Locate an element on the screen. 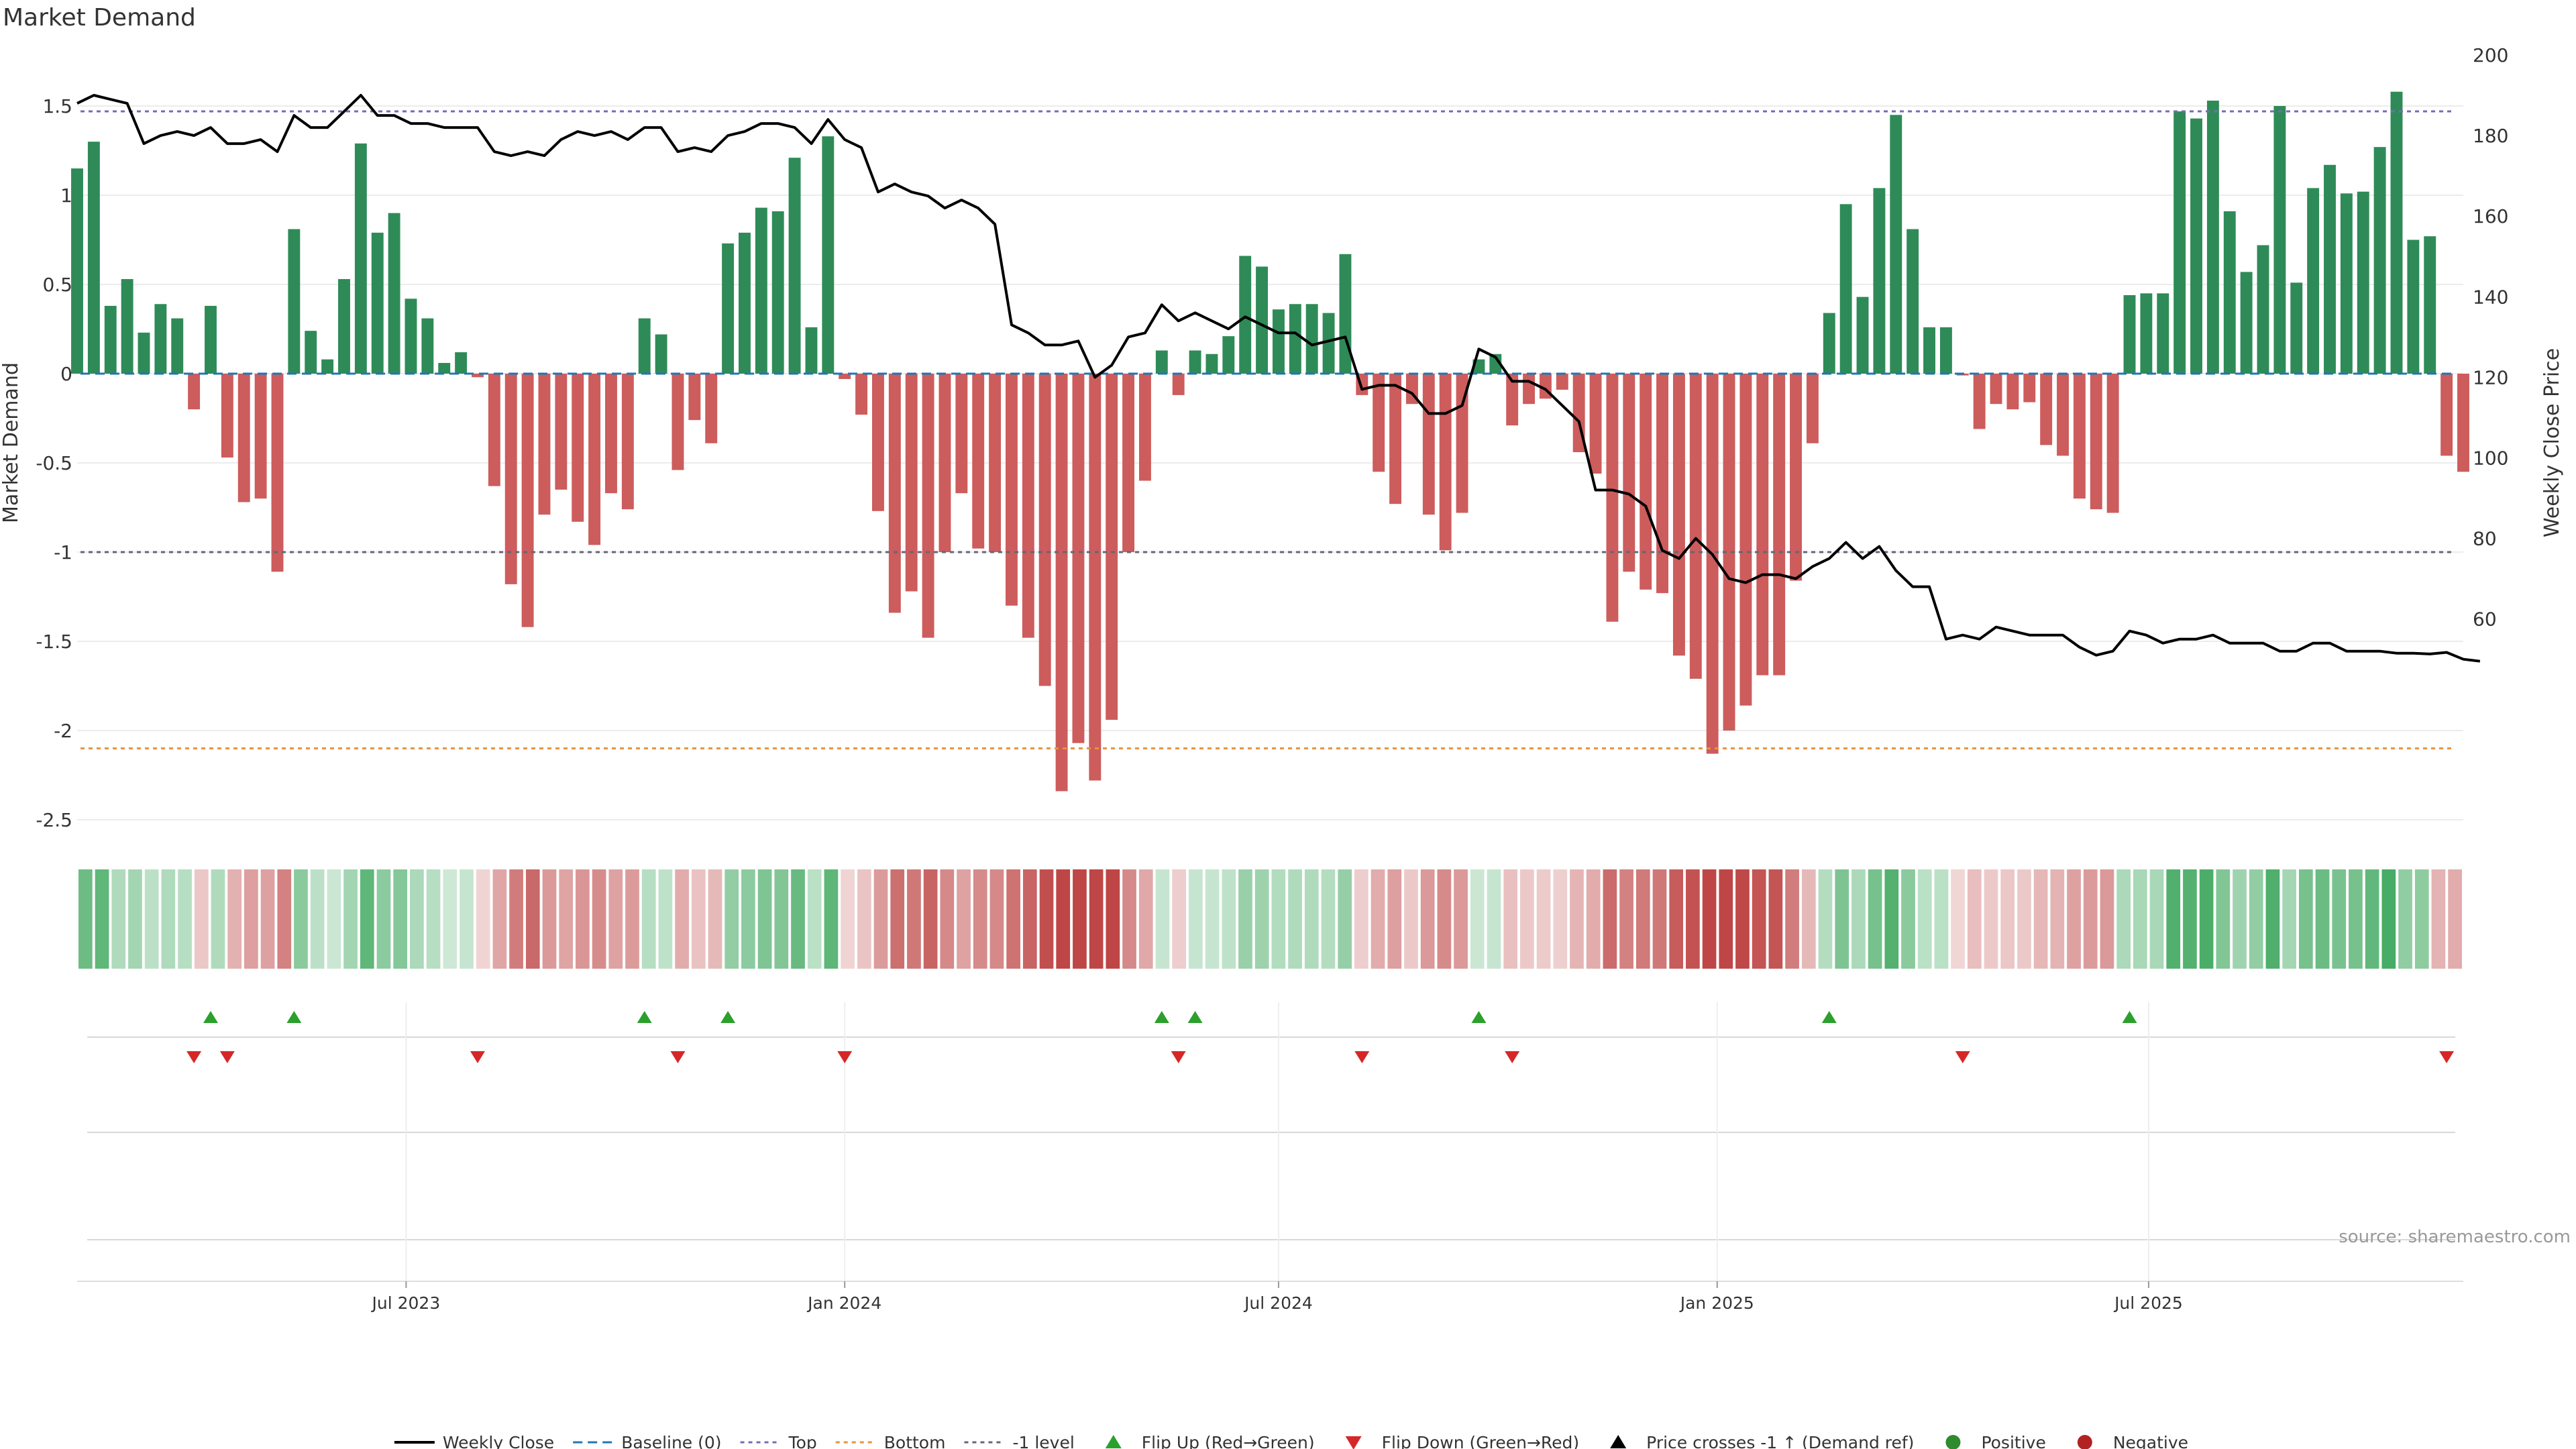 This screenshot has width=2576, height=1449. legend-item: Flip Down (Green→Red) is located at coordinates (1462, 1441).